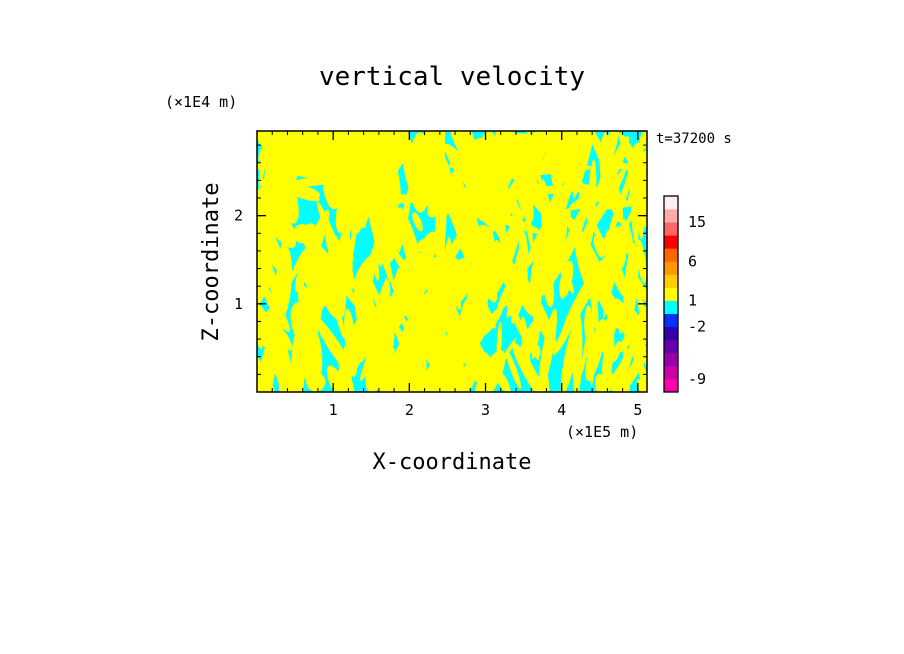 This screenshot has height=654, width=904. Describe the element at coordinates (452, 462) in the screenshot. I see `x-axis-label: X-coordinate` at that location.